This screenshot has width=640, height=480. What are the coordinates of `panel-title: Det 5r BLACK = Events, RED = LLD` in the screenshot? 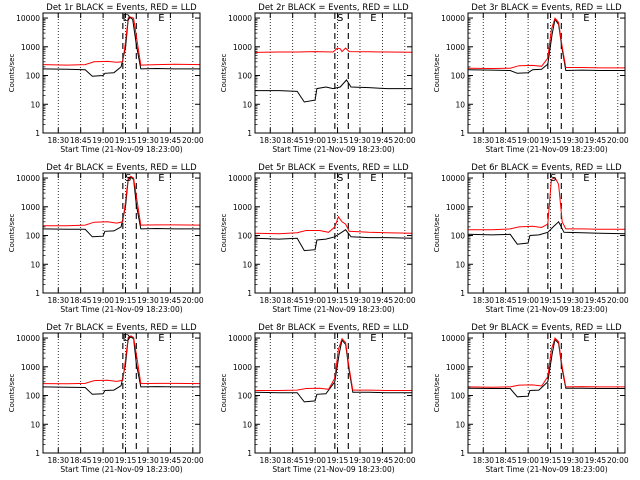 It's located at (333, 168).